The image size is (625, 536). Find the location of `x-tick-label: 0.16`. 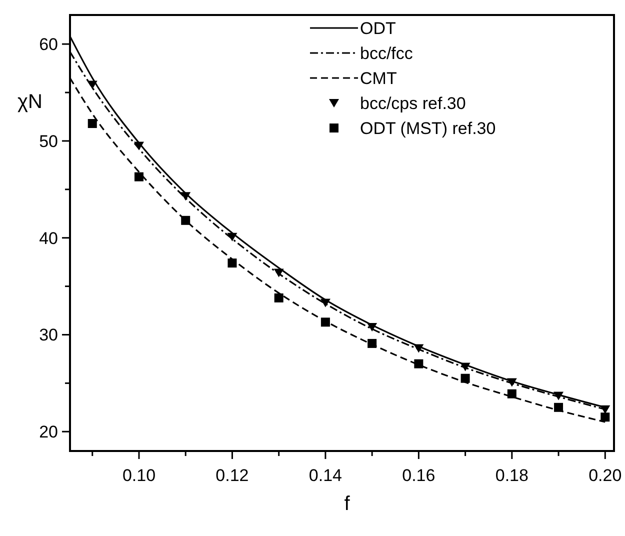

x-tick-label: 0.16 is located at coordinates (419, 475).